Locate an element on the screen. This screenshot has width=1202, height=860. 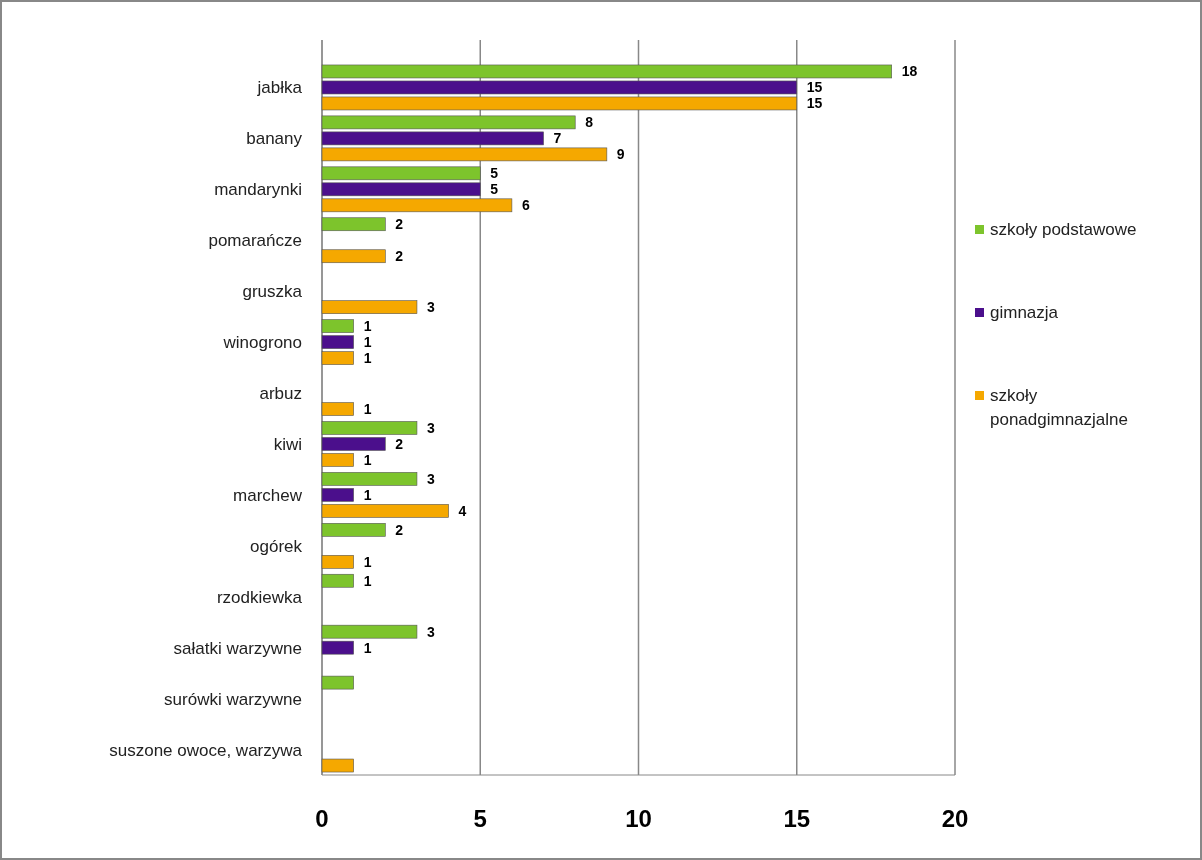
x-tick-label: 15 is located at coordinates (797, 818).